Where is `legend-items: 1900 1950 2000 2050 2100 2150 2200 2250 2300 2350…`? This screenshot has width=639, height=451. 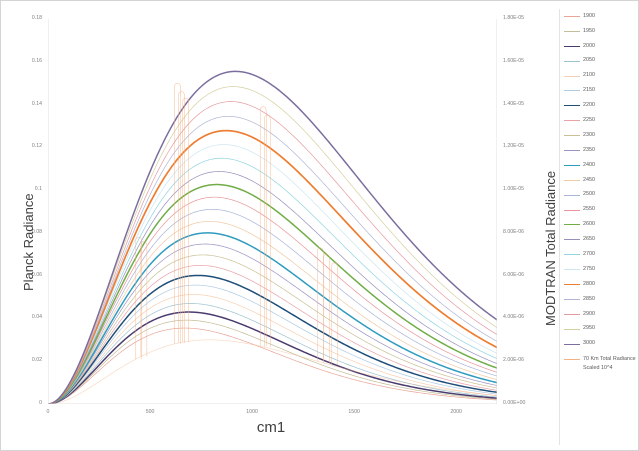 legend-items: 1900 1950 2000 2050 2100 2150 2200 2250 2300 2350… is located at coordinates (600, 180).